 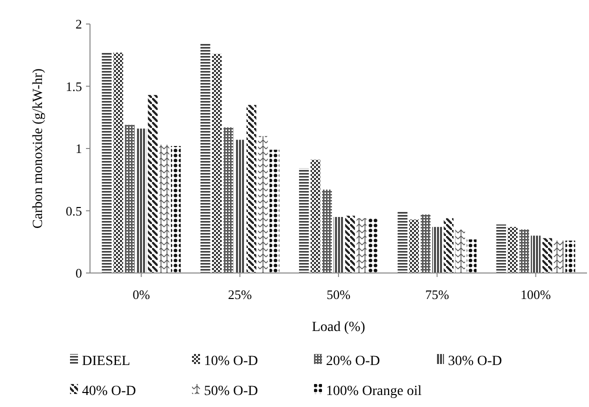 What do you see at coordinates (240, 294) in the screenshot?
I see `x-tick-label: 25%` at bounding box center [240, 294].